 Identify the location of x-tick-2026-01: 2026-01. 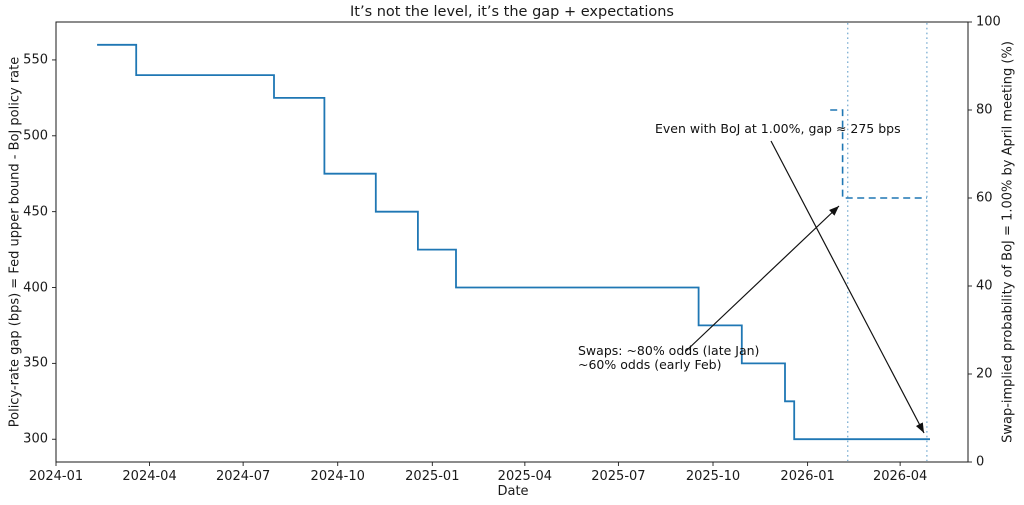
(807, 476).